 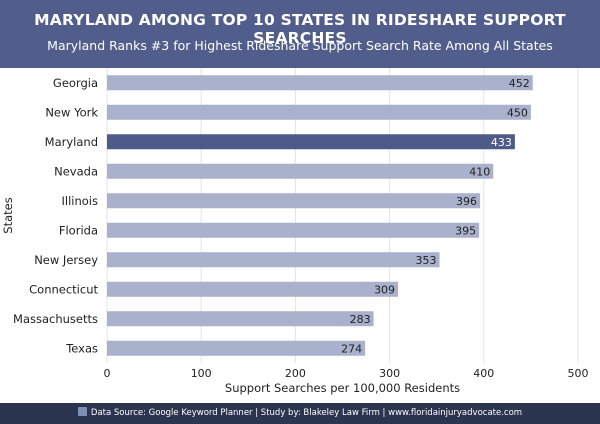 I want to click on x-tick-label: 300, so click(x=389, y=373).